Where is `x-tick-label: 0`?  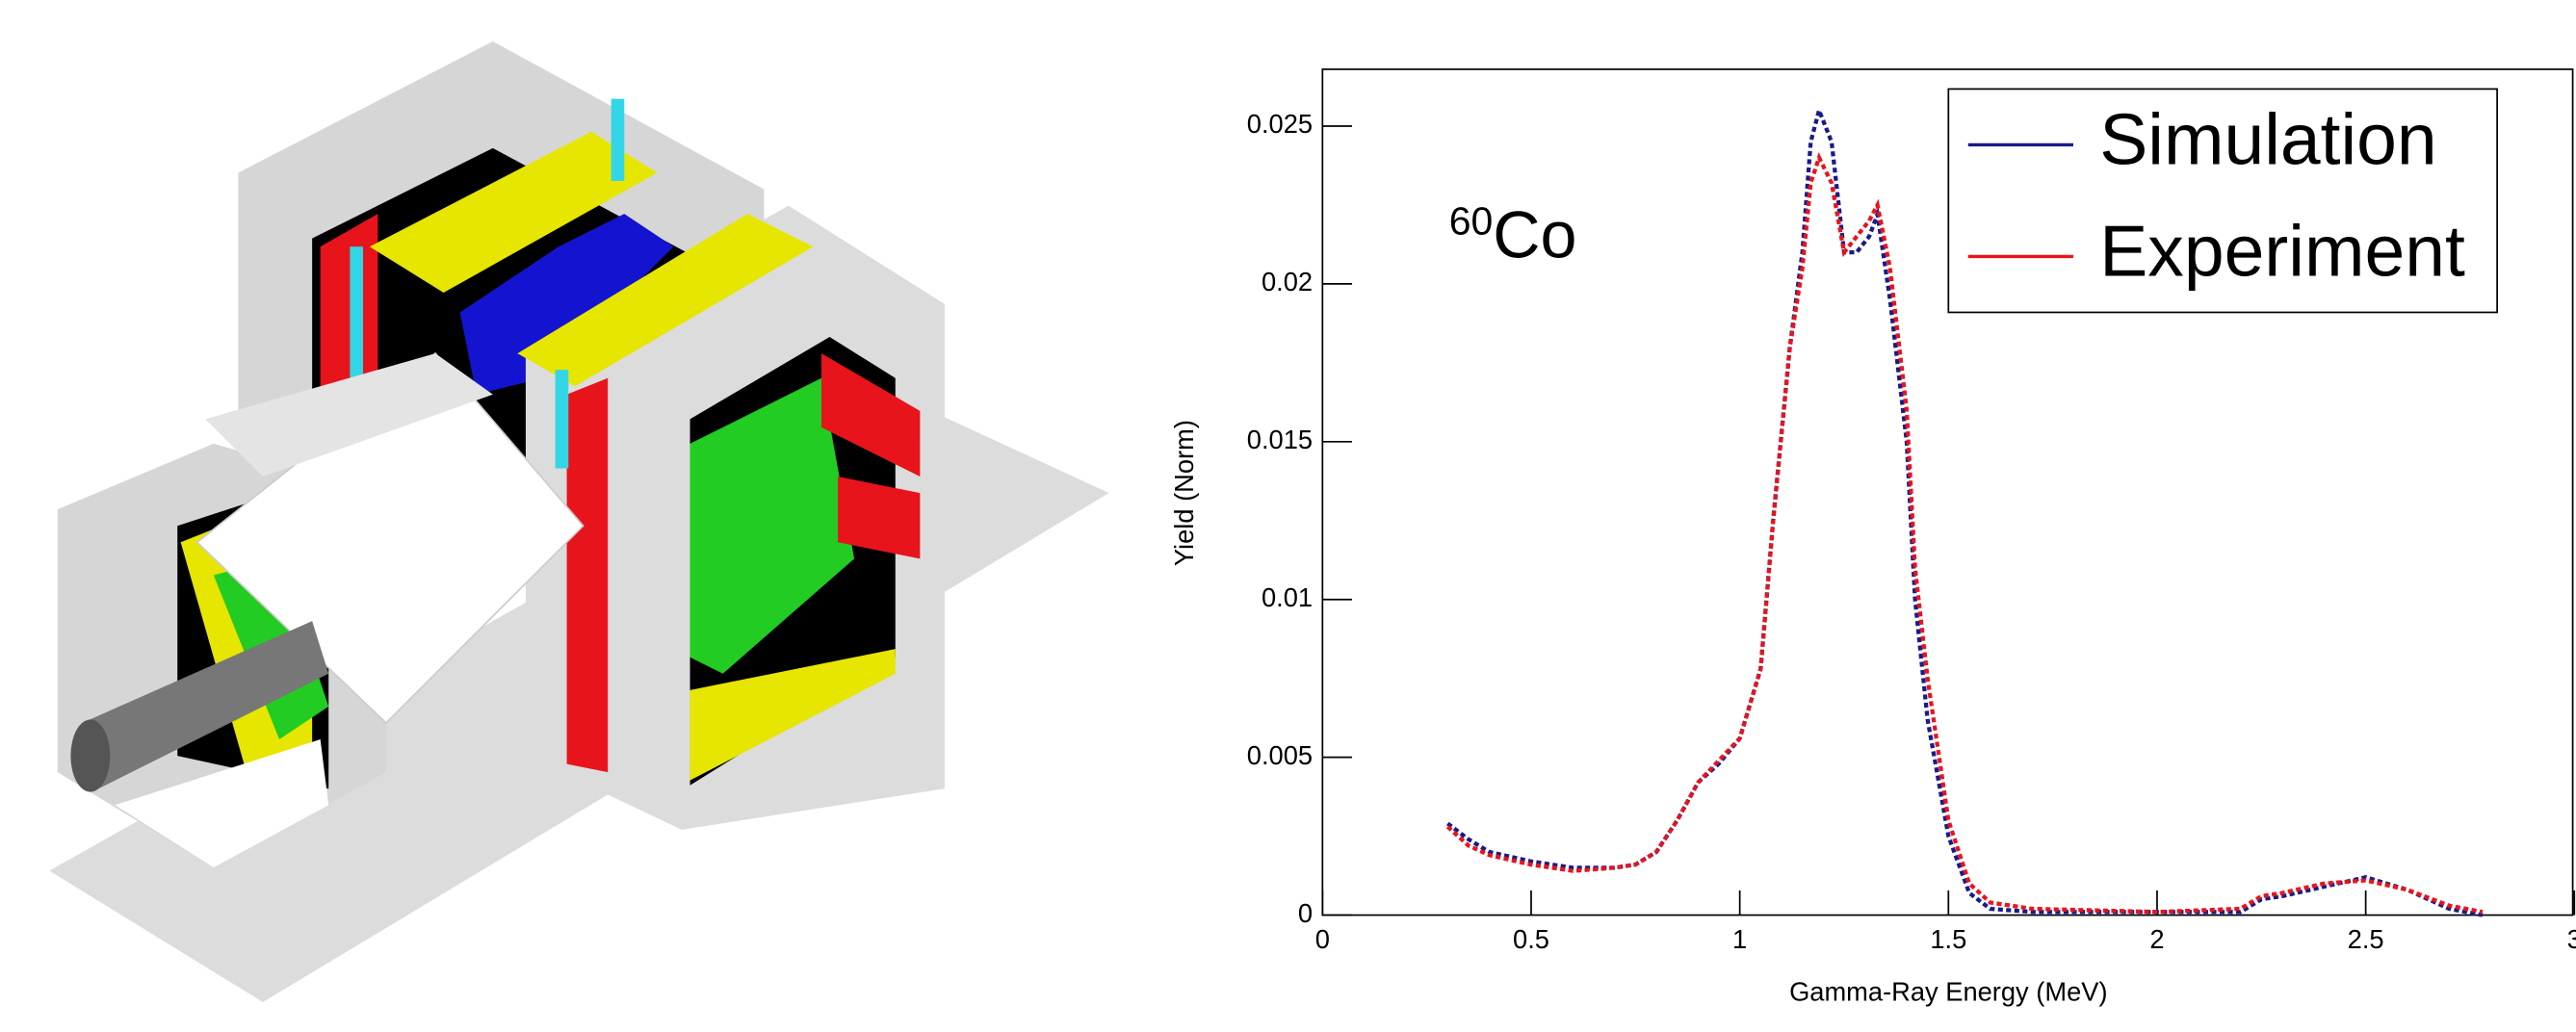
x-tick-label: 0 is located at coordinates (1322, 939).